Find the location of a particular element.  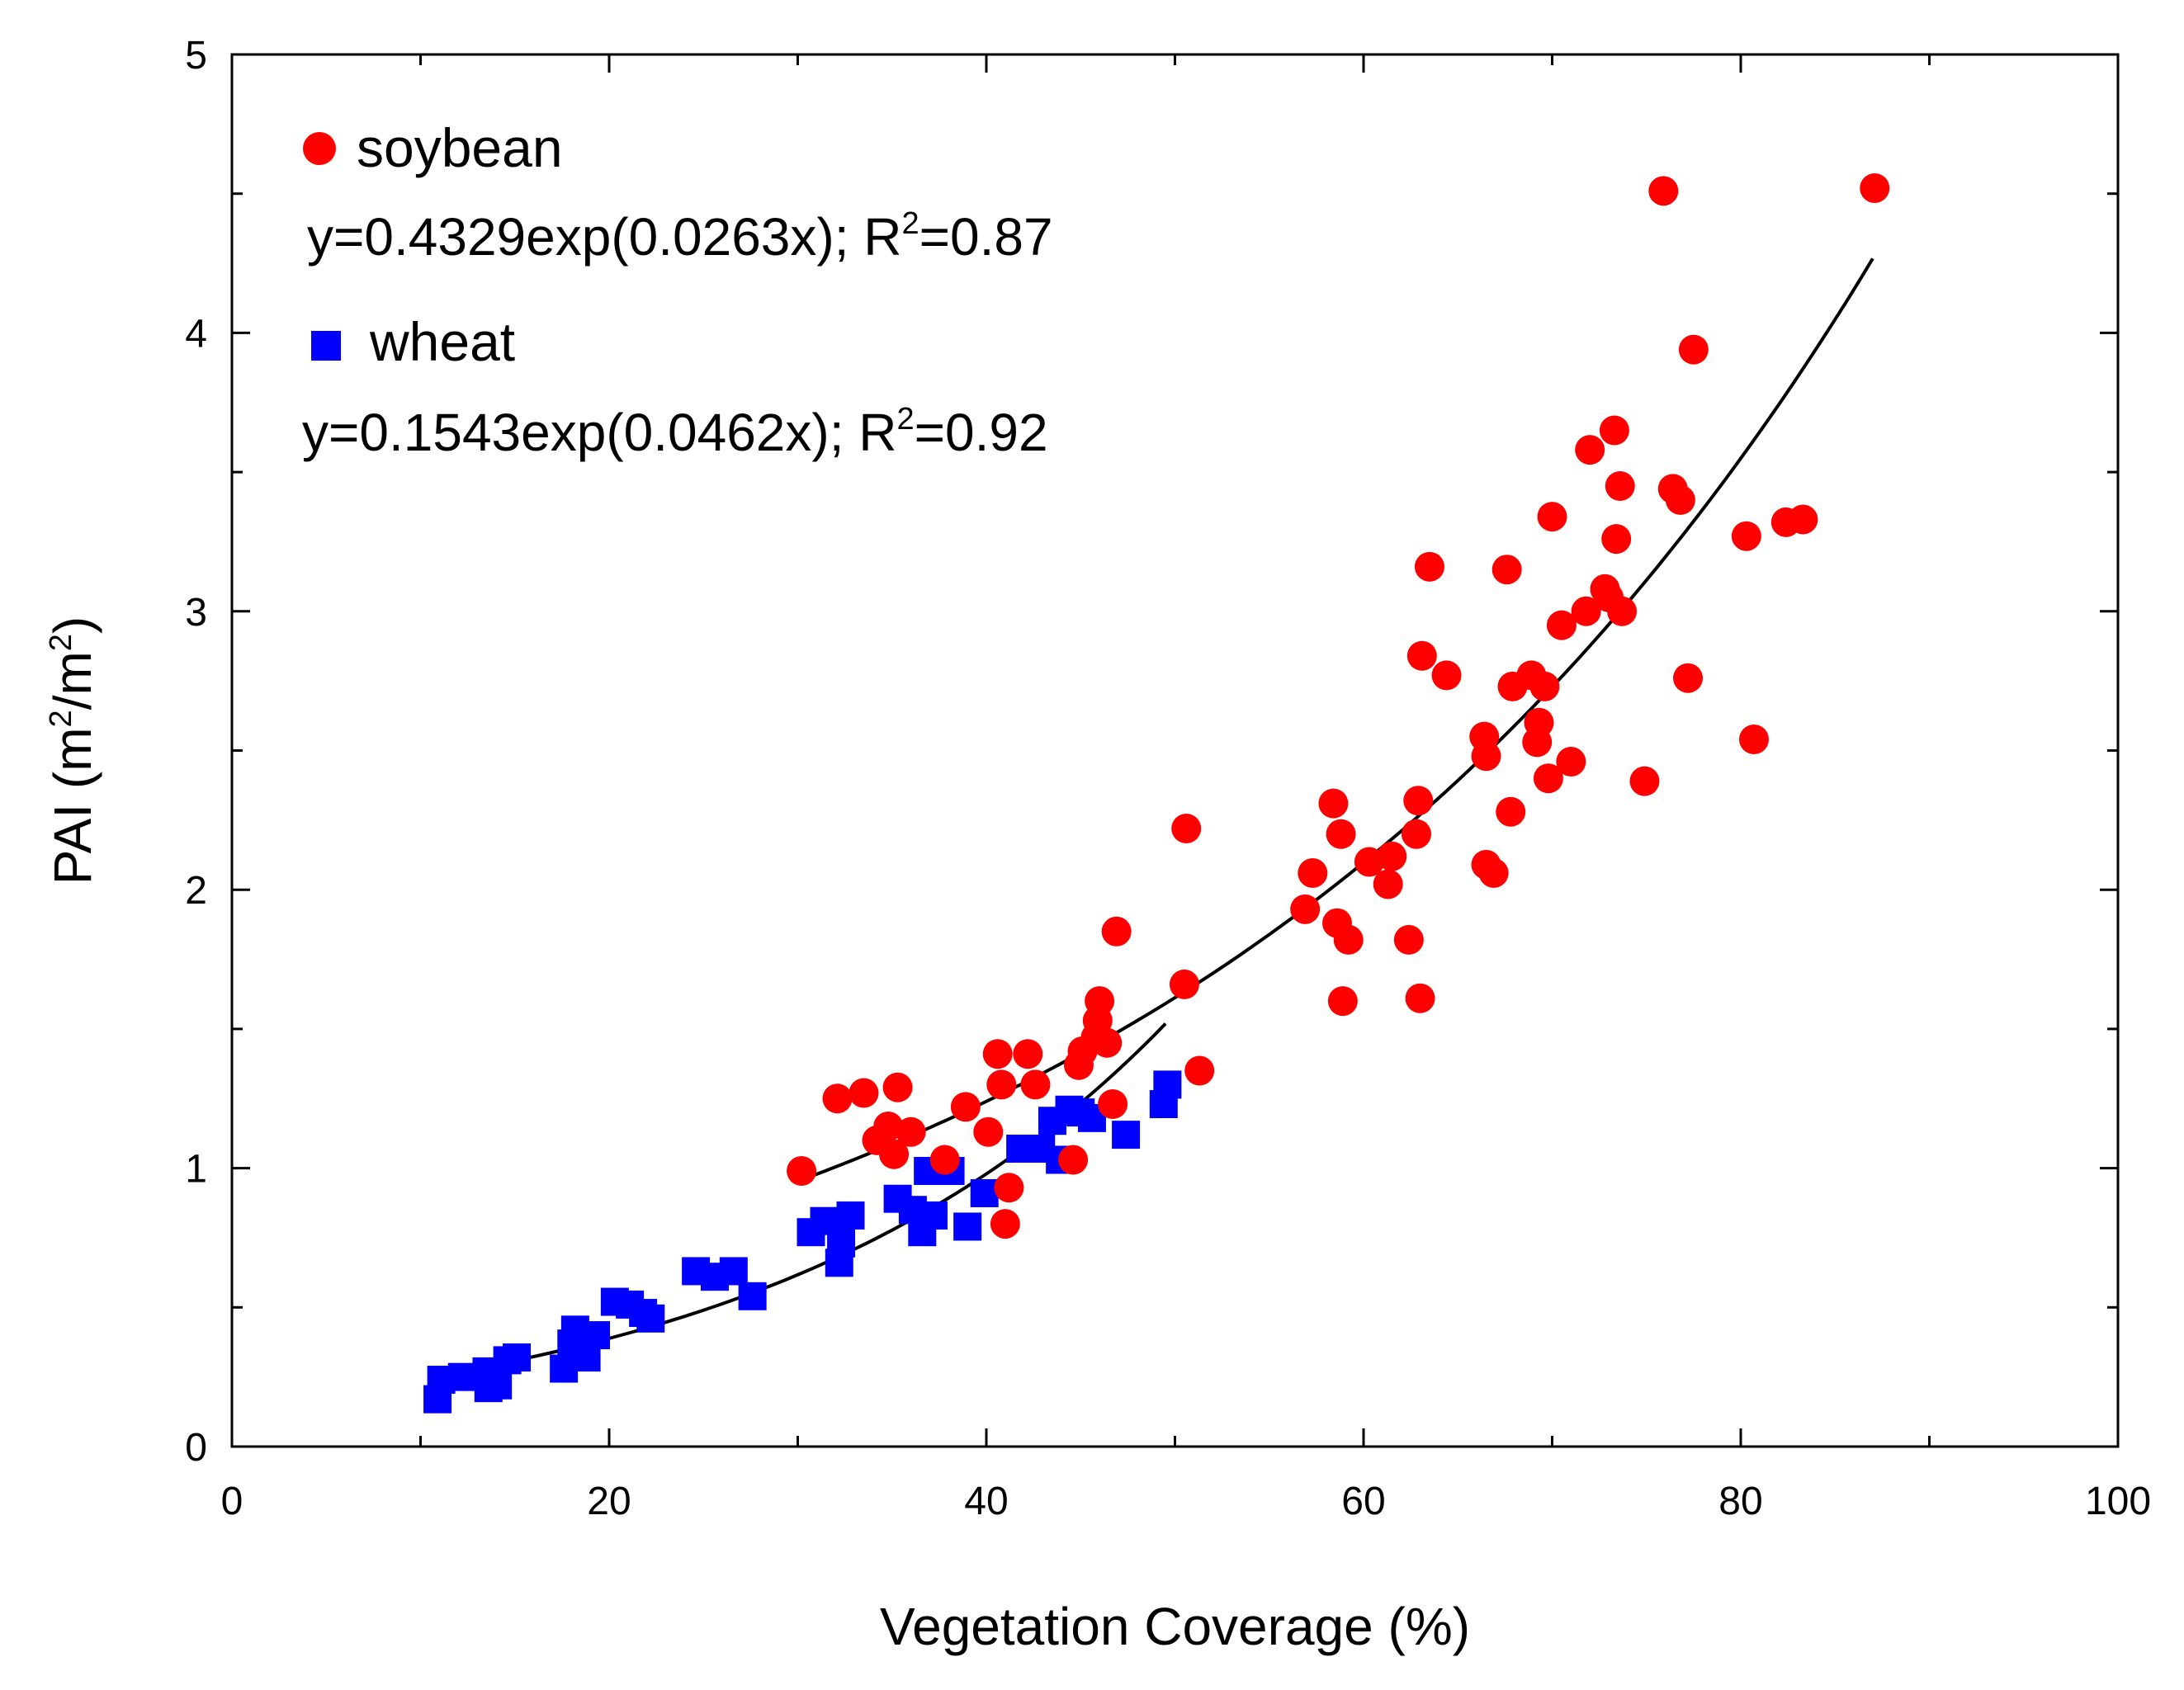

x-tick-label: 60 is located at coordinates (1363, 1501).